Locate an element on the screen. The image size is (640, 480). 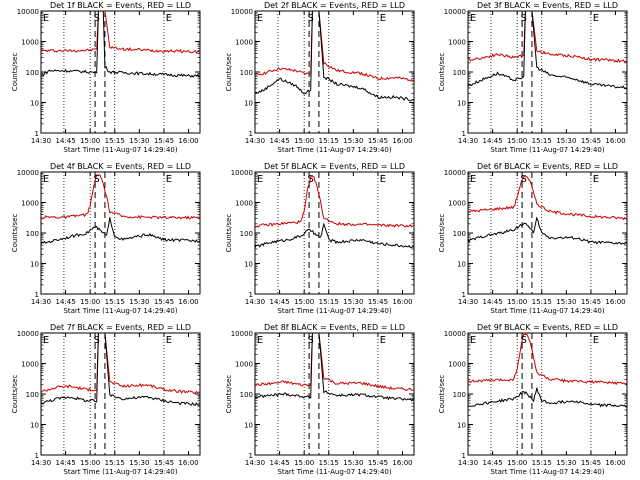
chart-title: Det 8f BLACK = Events, RED = LLD is located at coordinates (334, 327).